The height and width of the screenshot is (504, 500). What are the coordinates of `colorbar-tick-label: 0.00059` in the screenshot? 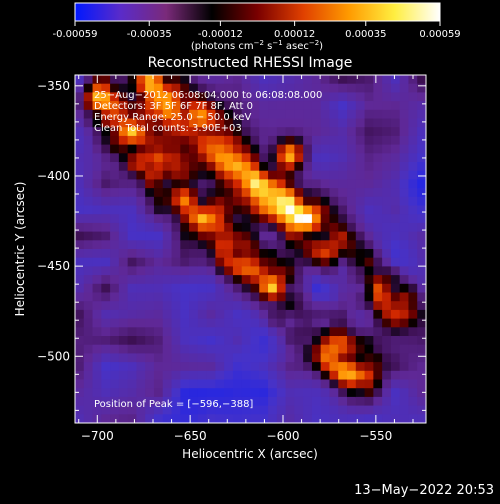 It's located at (439, 34).